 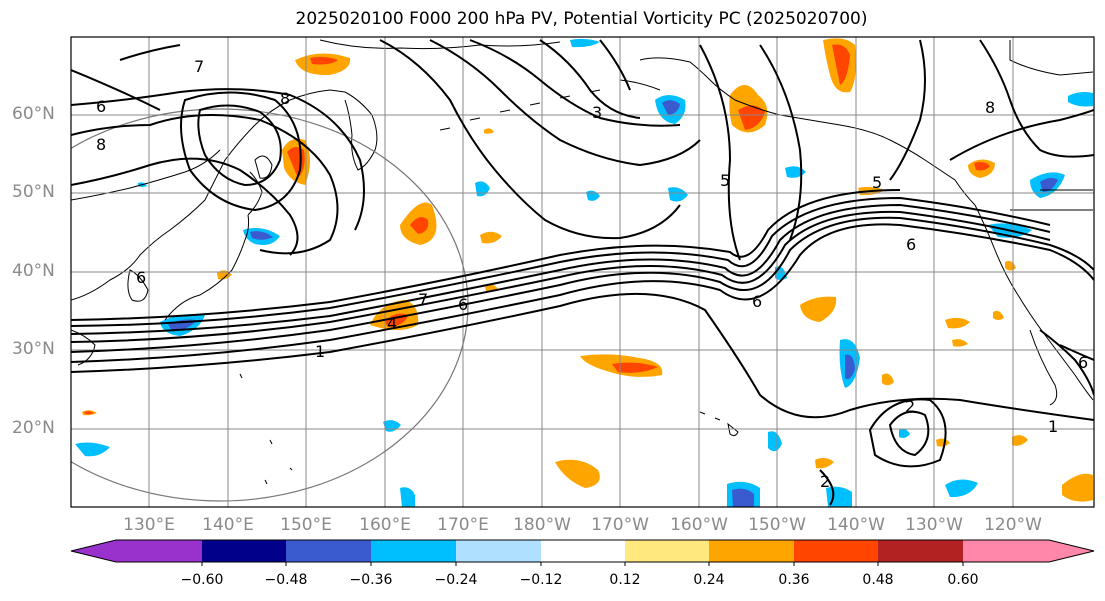 What do you see at coordinates (878, 580) in the screenshot?
I see `colorbar-tick-label: 0.48` at bounding box center [878, 580].